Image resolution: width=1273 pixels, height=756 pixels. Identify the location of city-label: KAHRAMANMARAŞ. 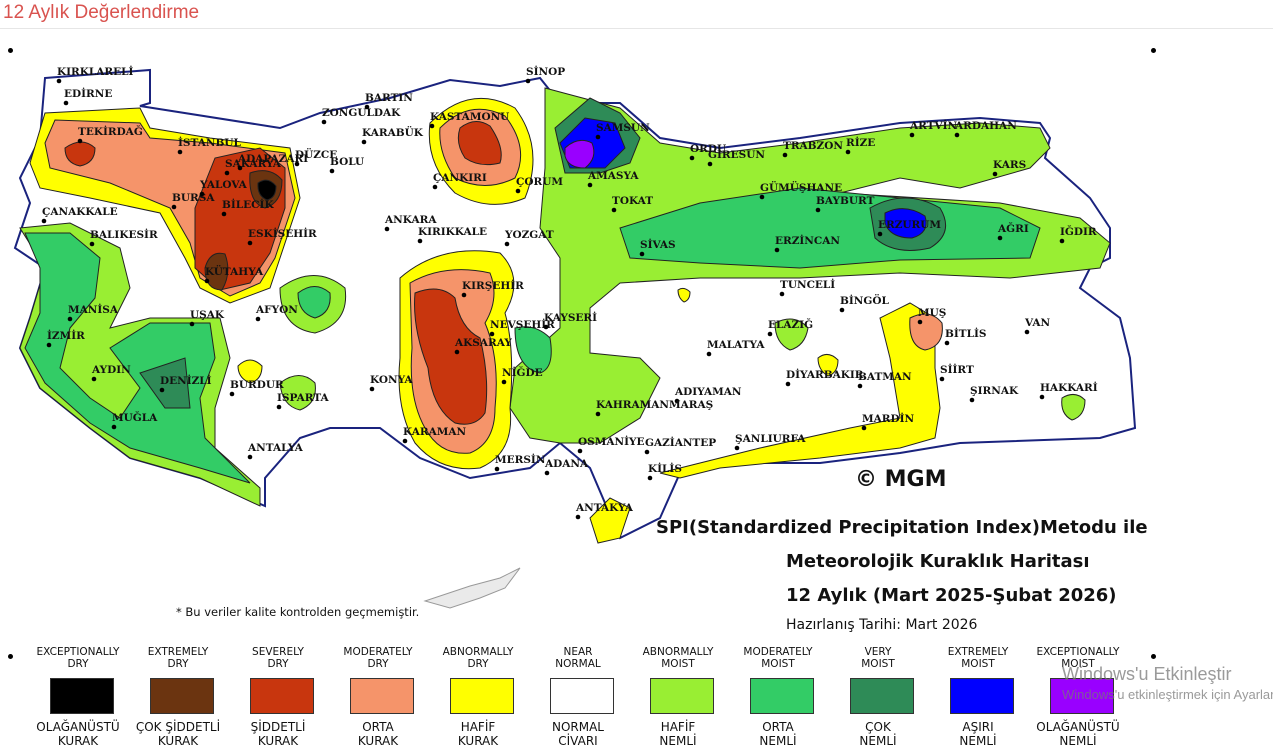
(654, 405).